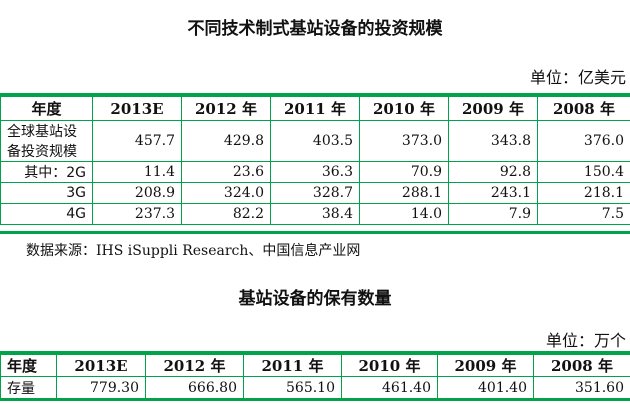 The height and width of the screenshot is (404, 630). I want to click on cell-value: 376.0, so click(583, 141).